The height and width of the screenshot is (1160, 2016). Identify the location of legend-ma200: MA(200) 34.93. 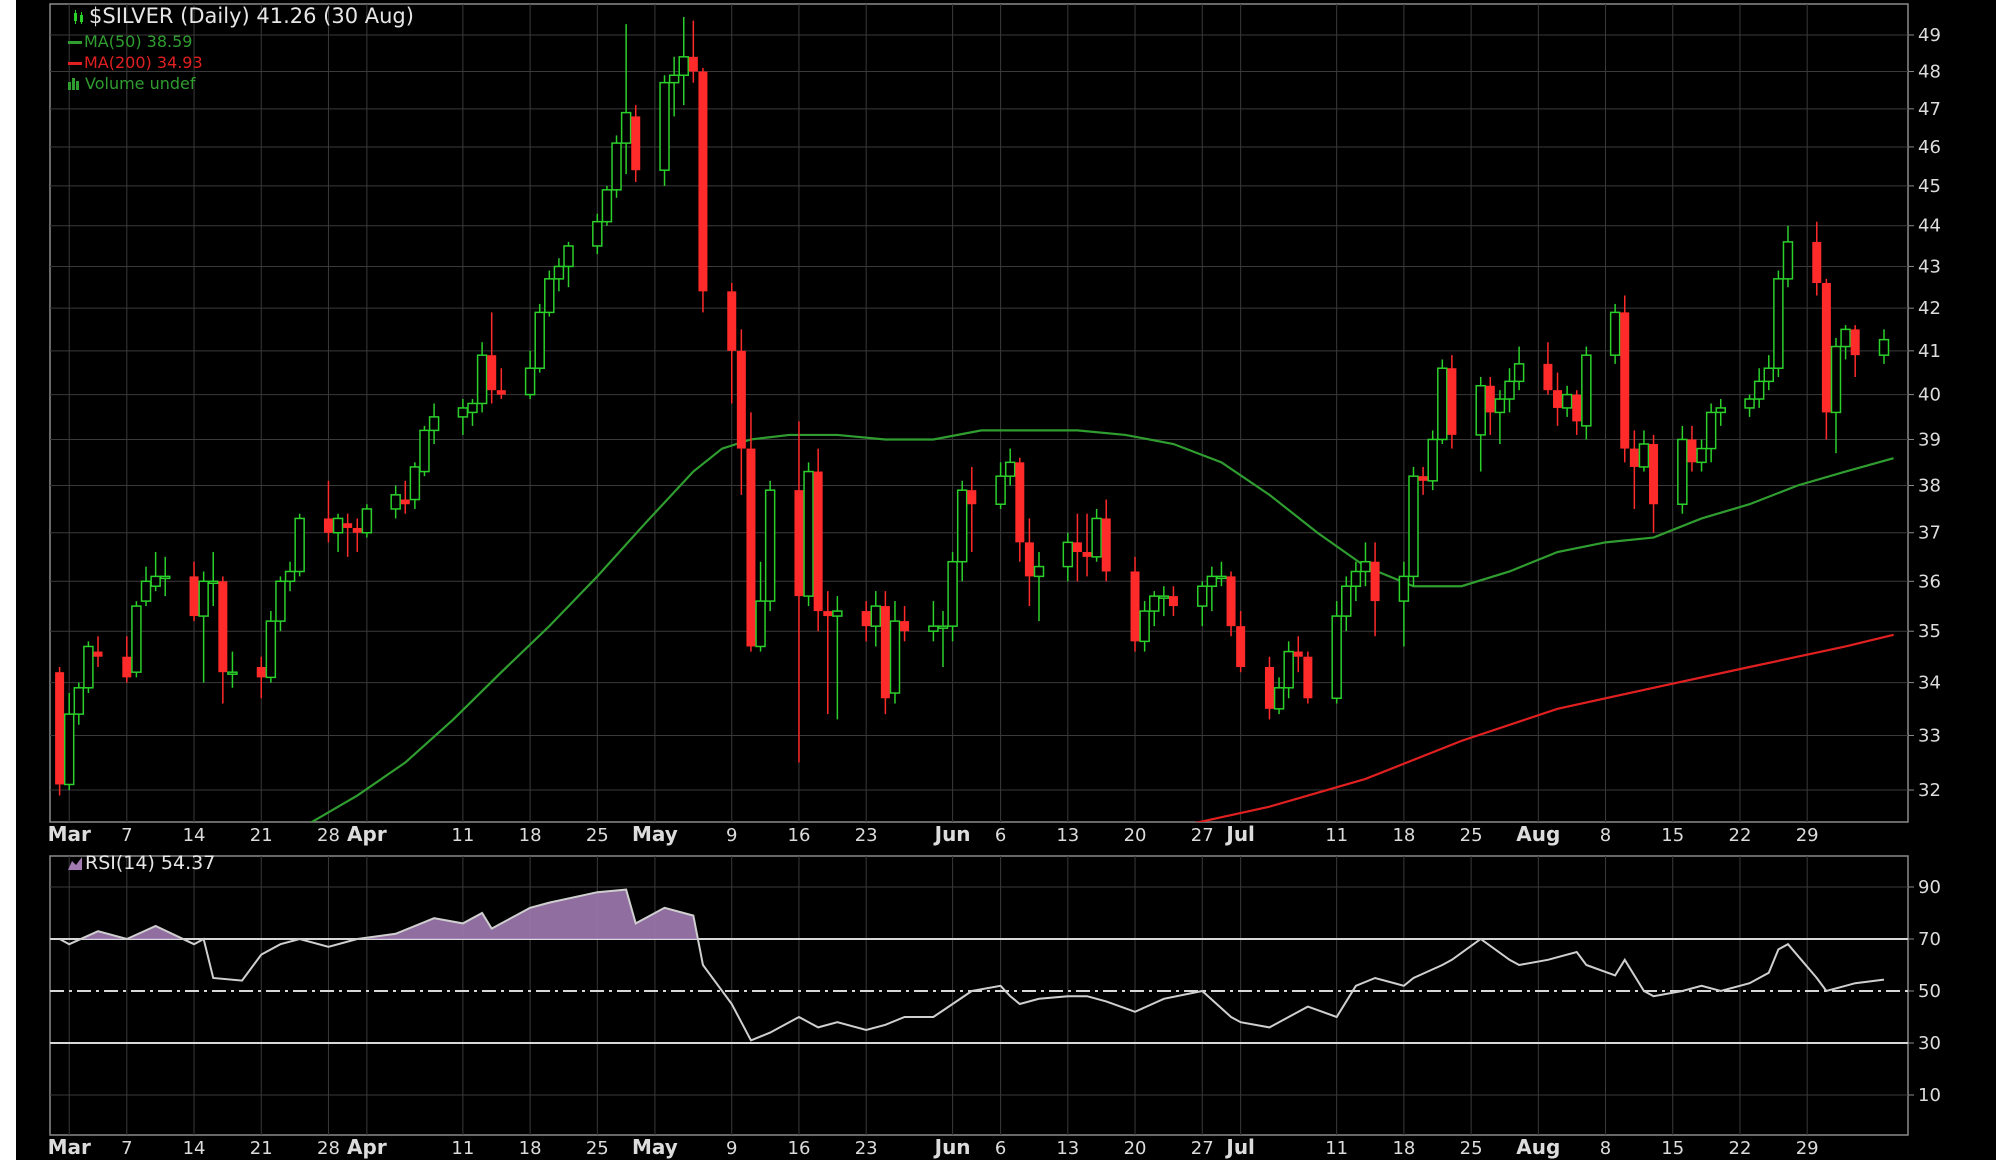
(135, 62).